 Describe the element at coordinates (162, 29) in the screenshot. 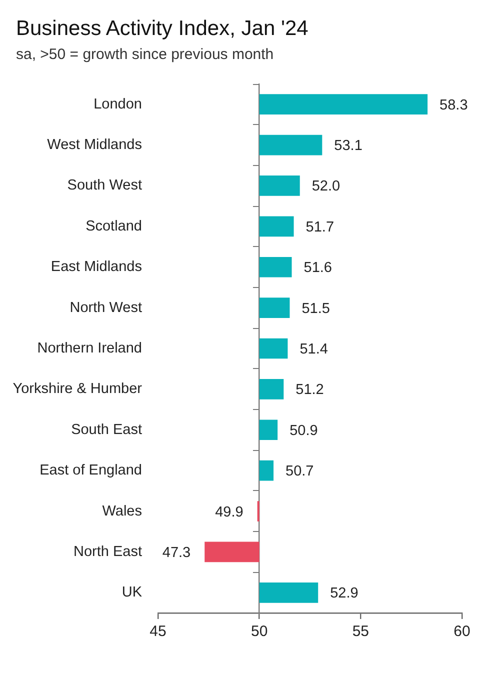

I see `chart-title: Business Activity Index, Jan '24` at that location.